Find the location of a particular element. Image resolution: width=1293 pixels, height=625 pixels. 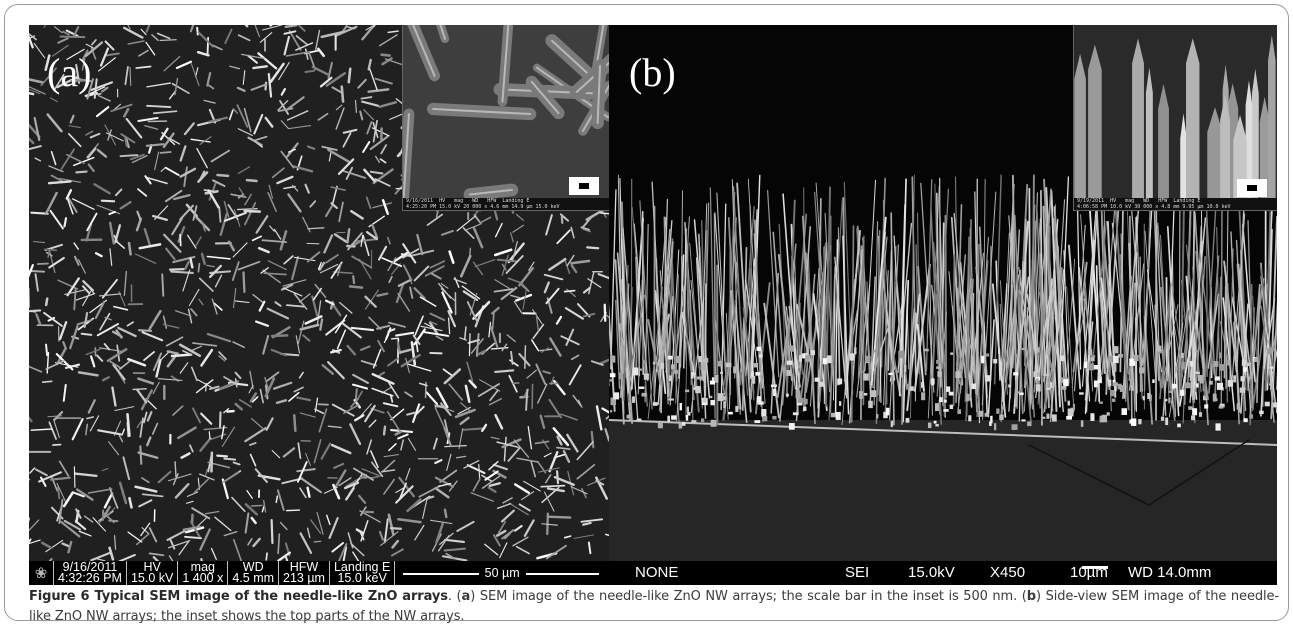

inset-a-closeup-image is located at coordinates (506, 117).